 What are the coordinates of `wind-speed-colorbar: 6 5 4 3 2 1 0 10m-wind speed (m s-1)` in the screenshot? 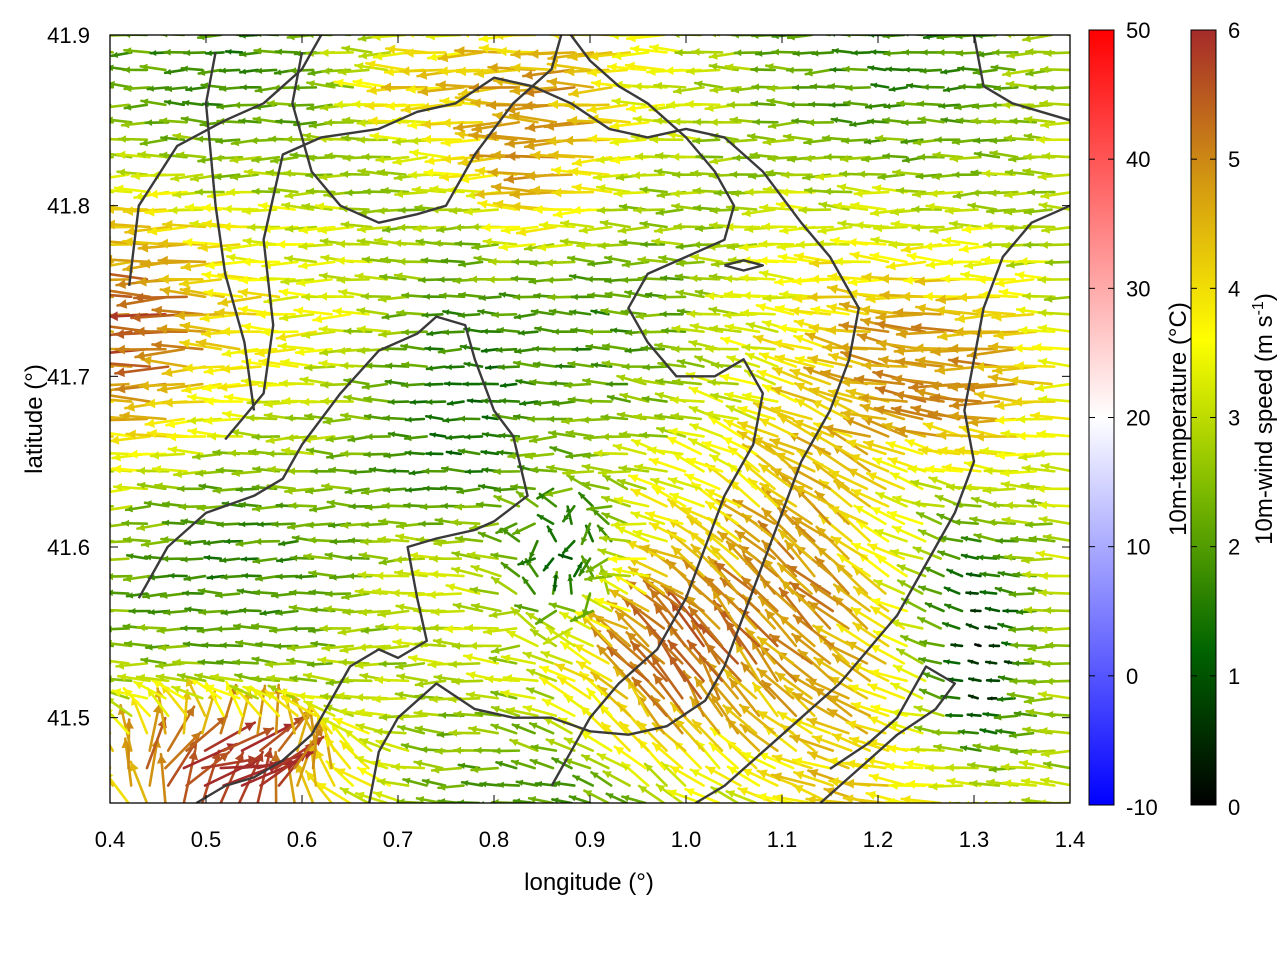 It's located at (1234, 419).